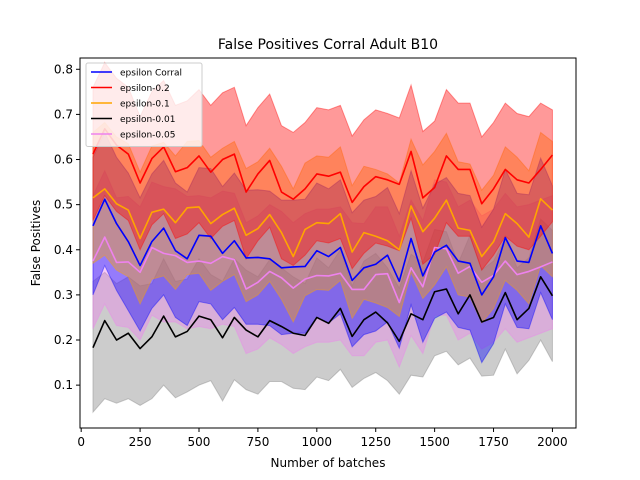 Image resolution: width=640 pixels, height=480 pixels. I want to click on chart-title: False Positives Corral Adult B10, so click(328, 45).